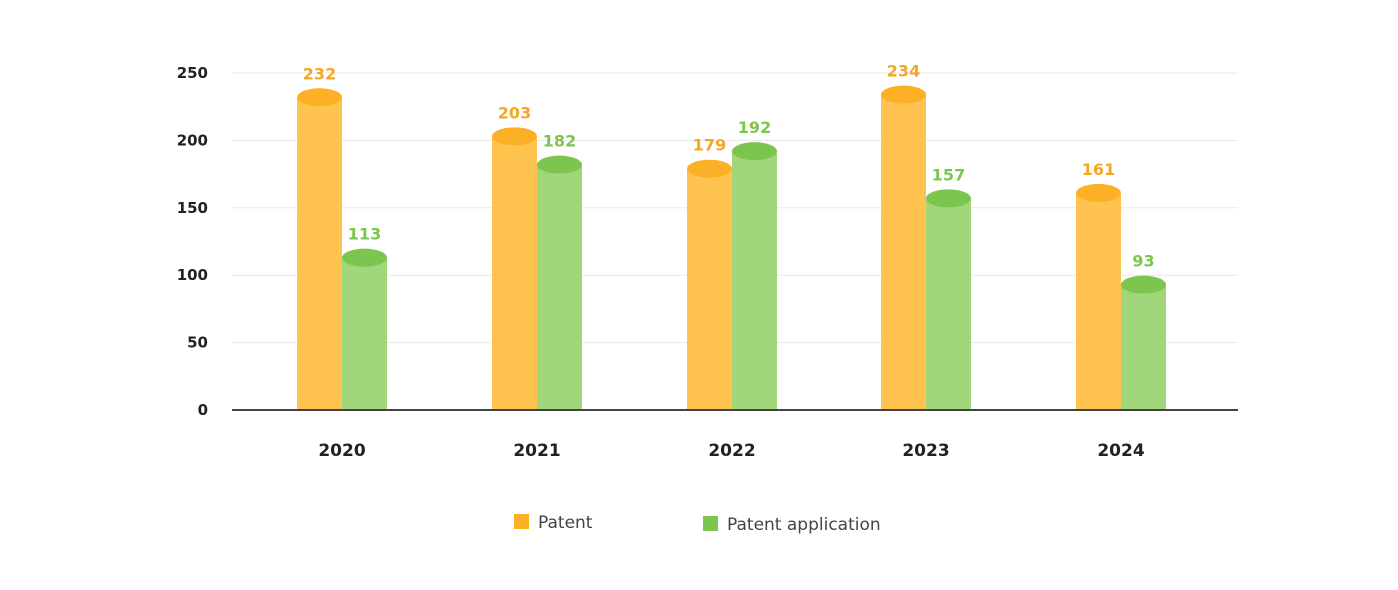 The height and width of the screenshot is (590, 1398). What do you see at coordinates (559, 164) in the screenshot?
I see `bar-top-patent-application-2021` at bounding box center [559, 164].